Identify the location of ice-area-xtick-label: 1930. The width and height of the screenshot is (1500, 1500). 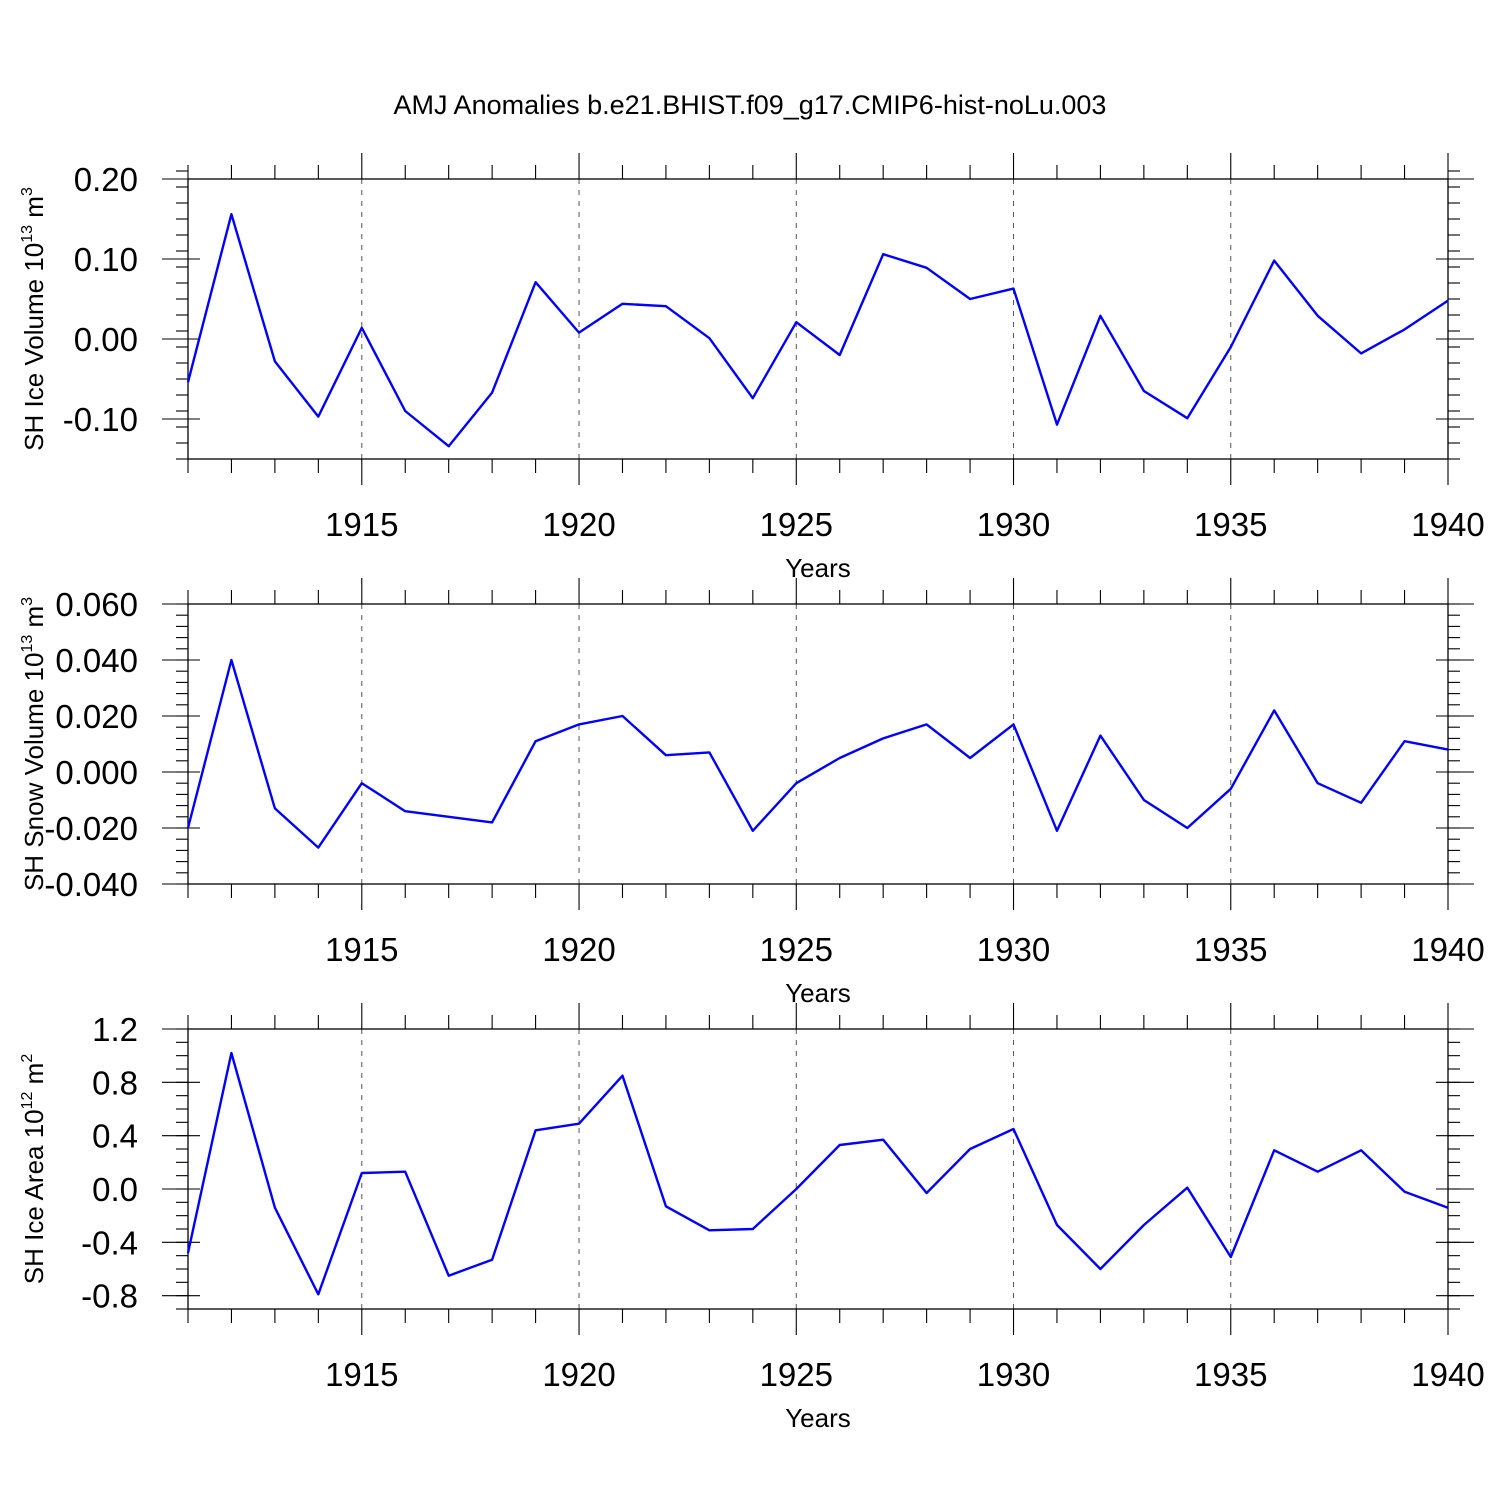
(1013, 1374).